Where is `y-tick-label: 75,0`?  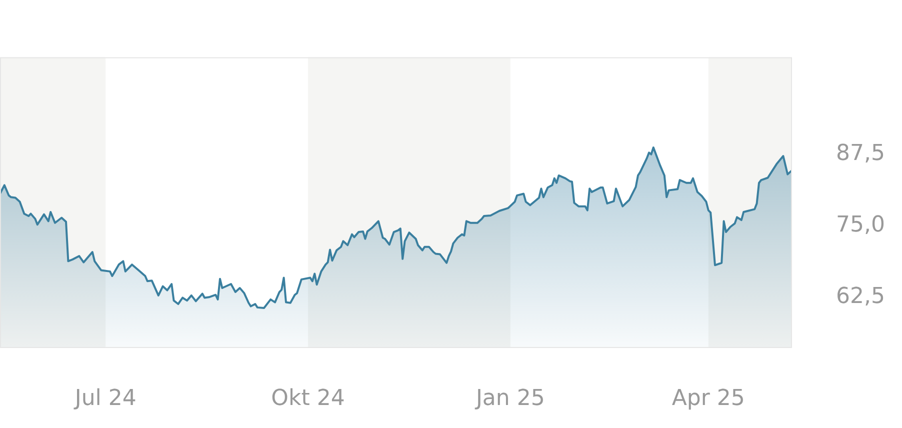 y-tick-label: 75,0 is located at coordinates (860, 225).